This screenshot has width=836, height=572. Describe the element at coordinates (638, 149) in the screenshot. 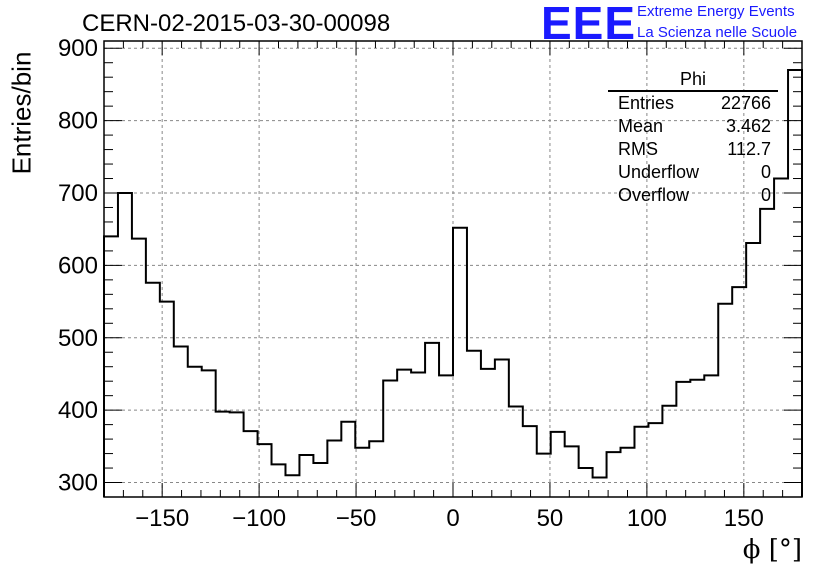

I see `stats-label: RMS` at that location.